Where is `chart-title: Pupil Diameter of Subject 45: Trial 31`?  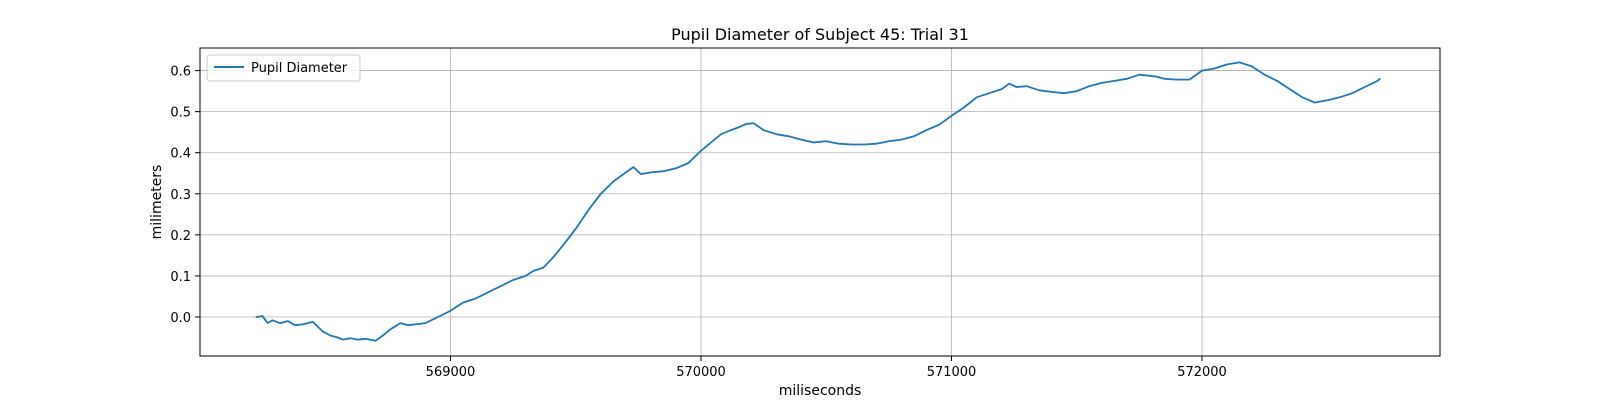 chart-title: Pupil Diameter of Subject 45: Trial 31 is located at coordinates (820, 34).